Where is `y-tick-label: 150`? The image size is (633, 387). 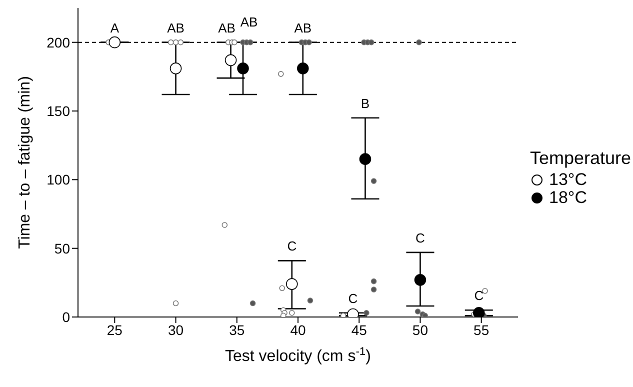 y-tick-label: 150 is located at coordinates (58, 110).